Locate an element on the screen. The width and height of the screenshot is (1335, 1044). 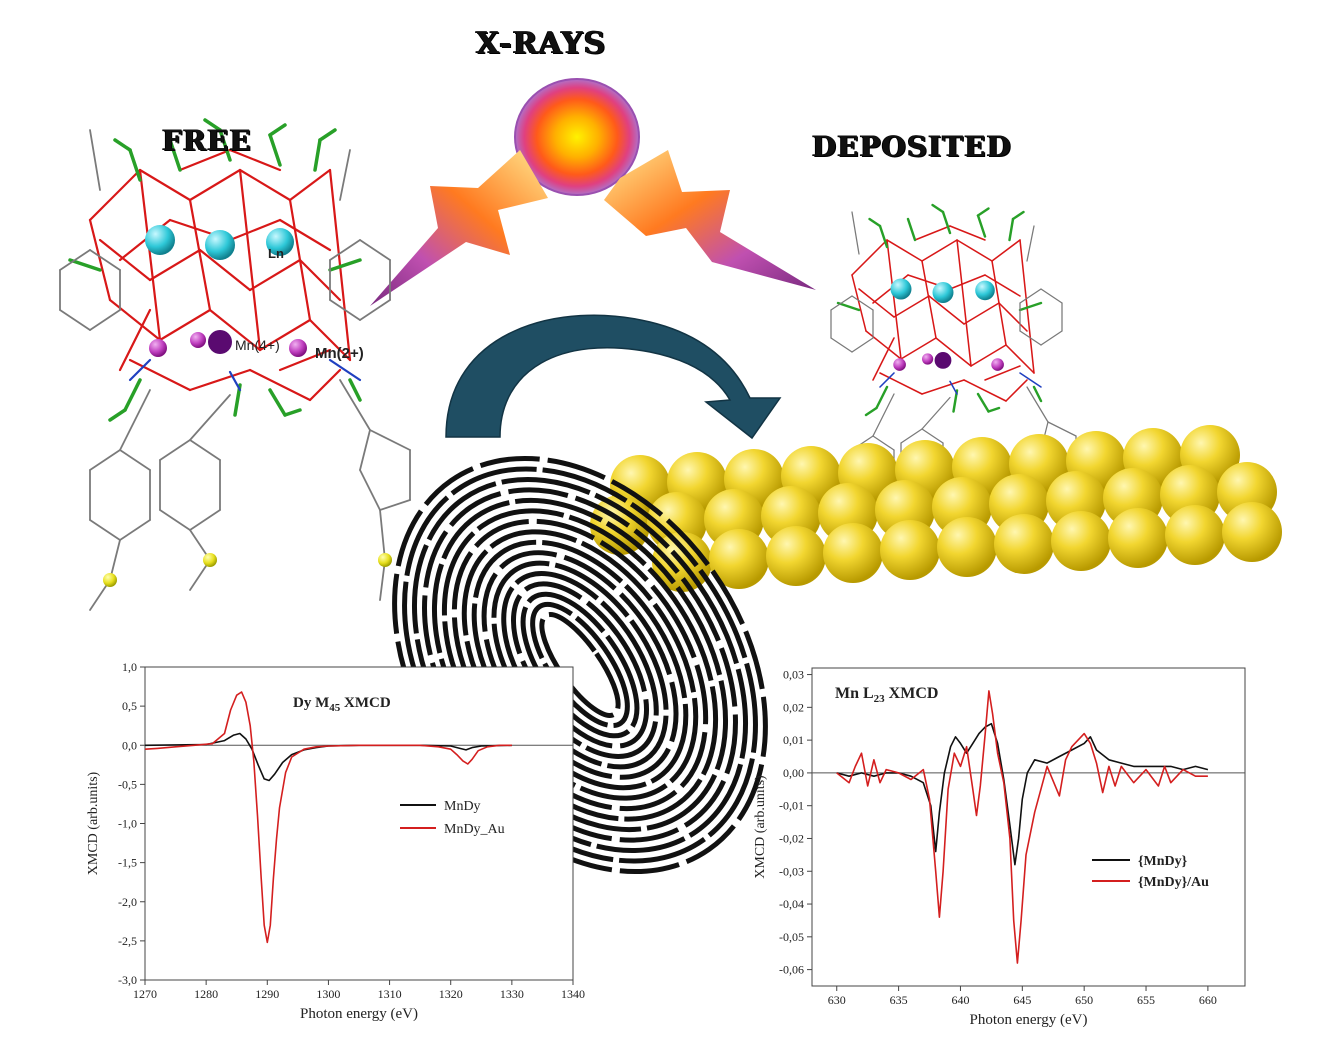
y-tick-label: 0,00 is located at coordinates (793, 773).